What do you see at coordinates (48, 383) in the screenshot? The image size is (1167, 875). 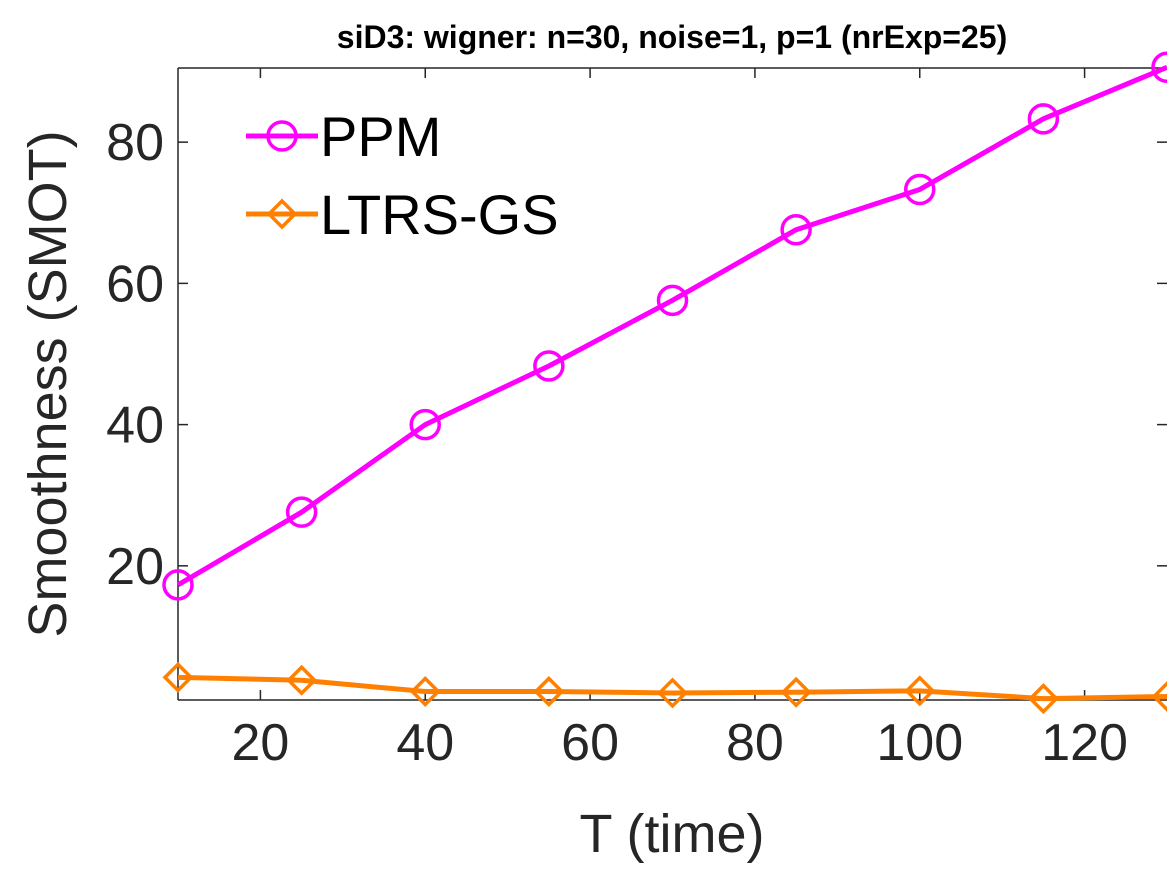 I see `y-axis-label: Smoothness (SMOT)` at bounding box center [48, 383].